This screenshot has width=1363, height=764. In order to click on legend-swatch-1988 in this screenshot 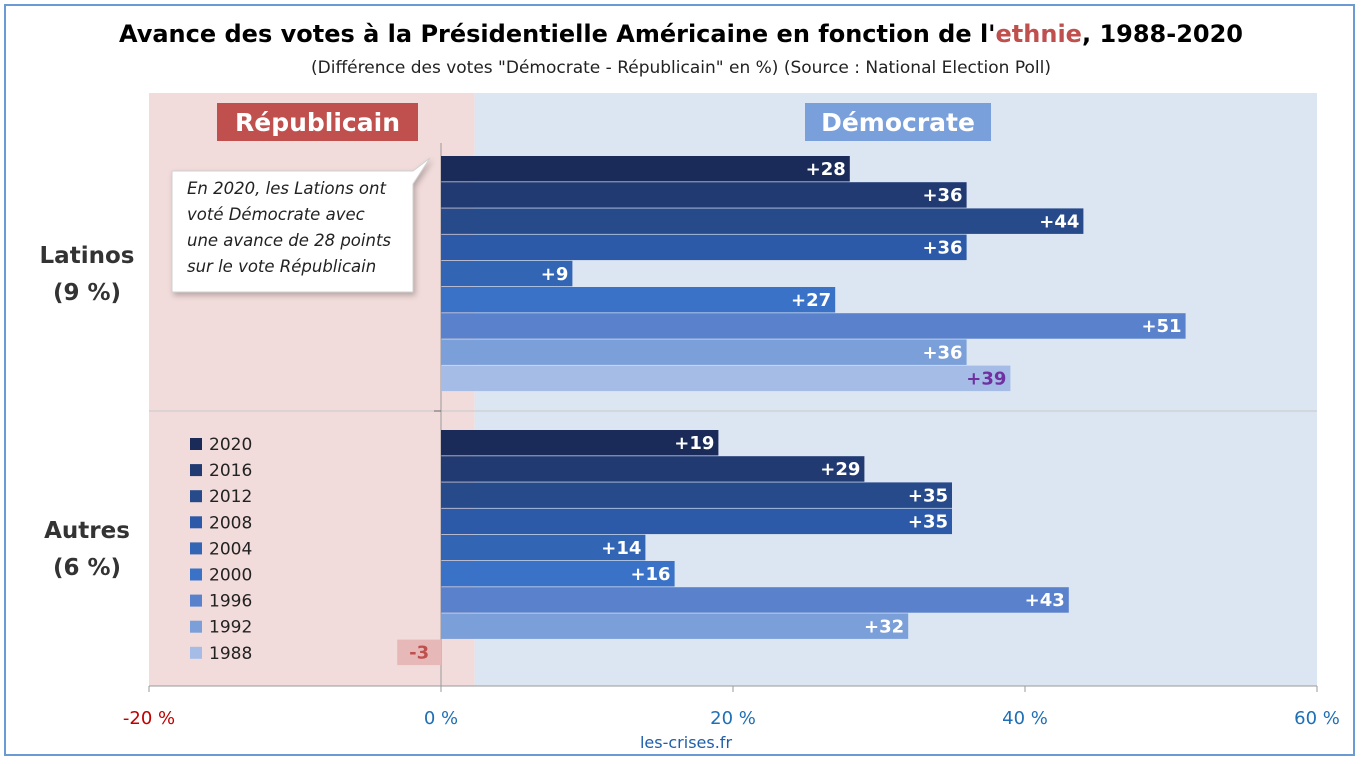, I will do `click(196, 652)`.